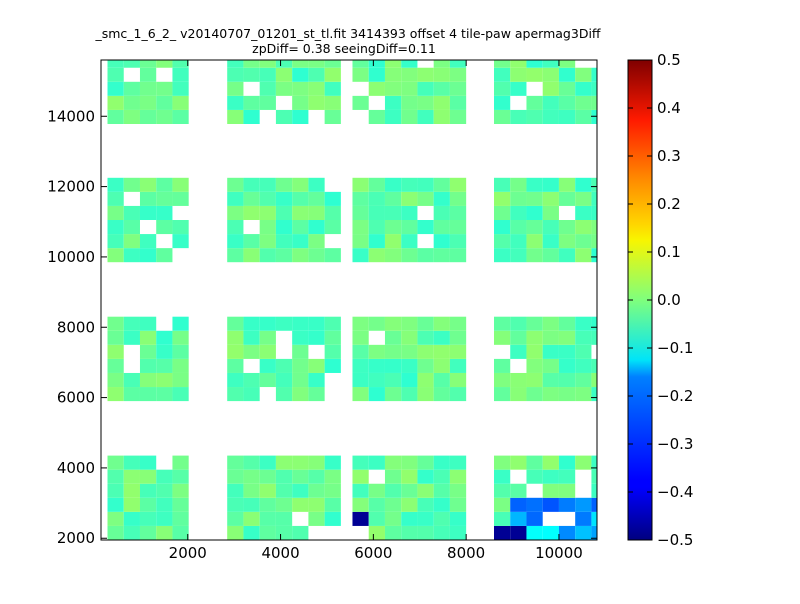 The image size is (800, 604). What do you see at coordinates (344, 48) in the screenshot?
I see `chart-title-line2: zpDiff= 0.38 seeingDiff=0.11` at bounding box center [344, 48].